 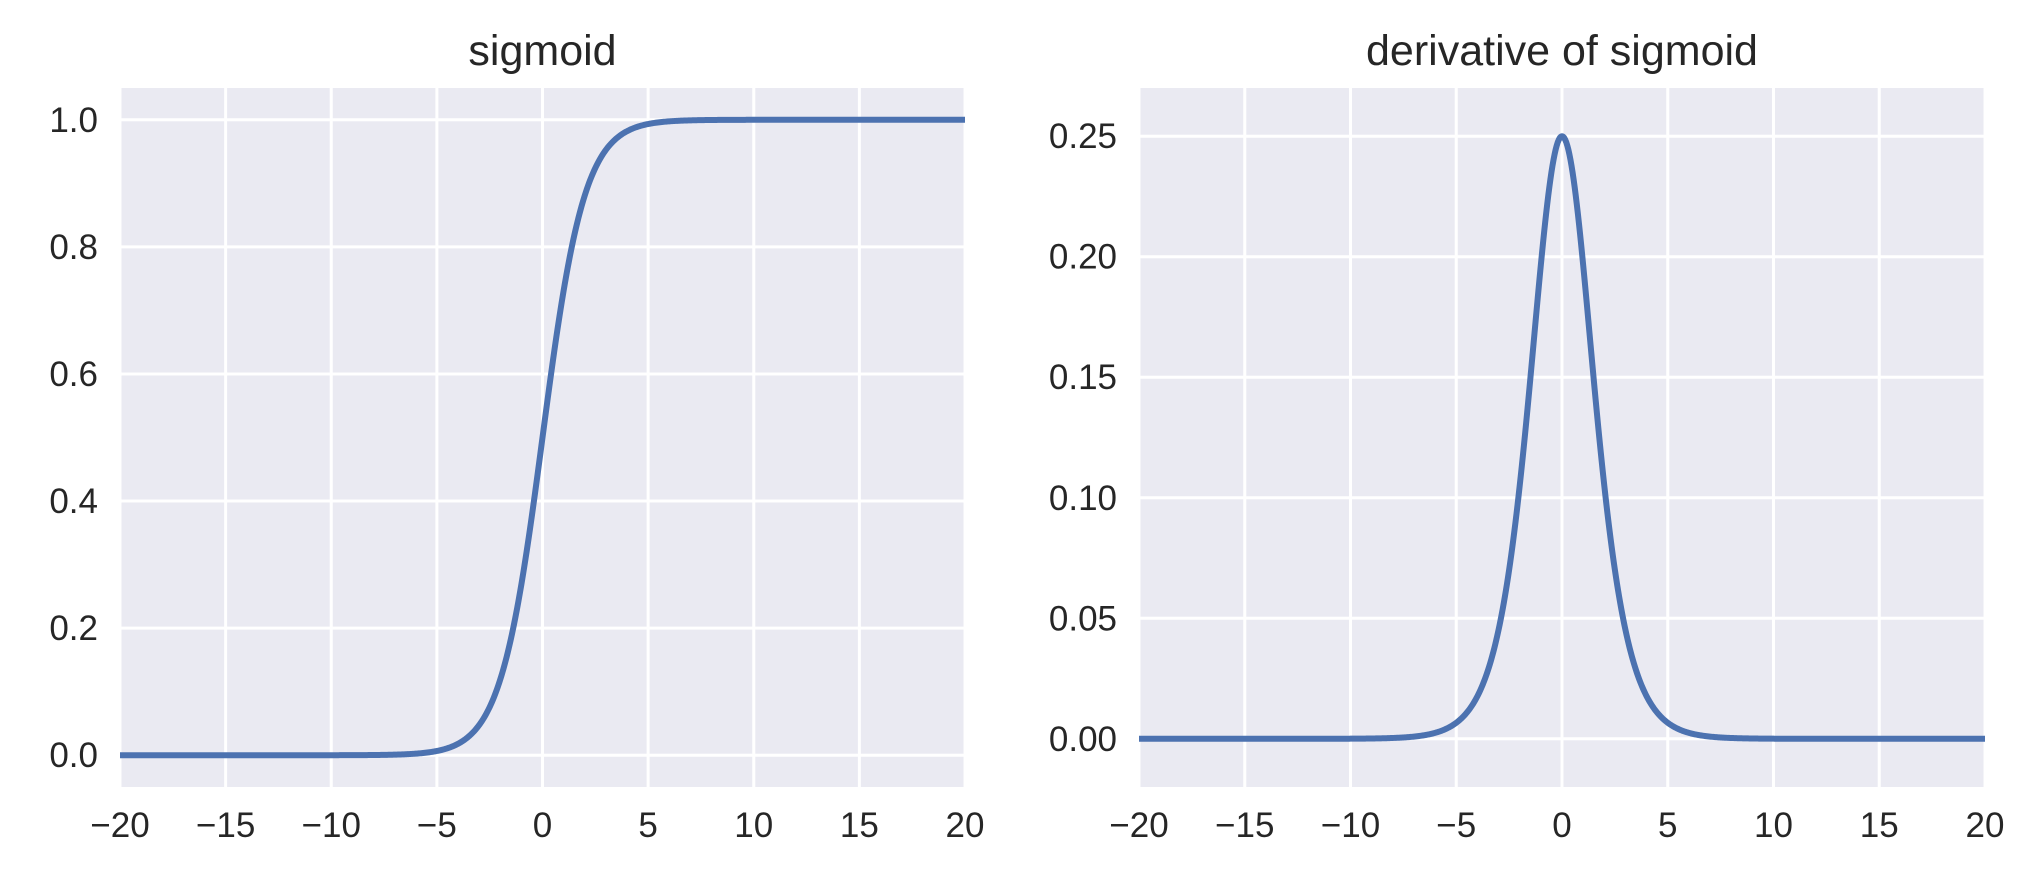 I want to click on derivative-y-tick-label: 0.15, so click(x=1083, y=377).